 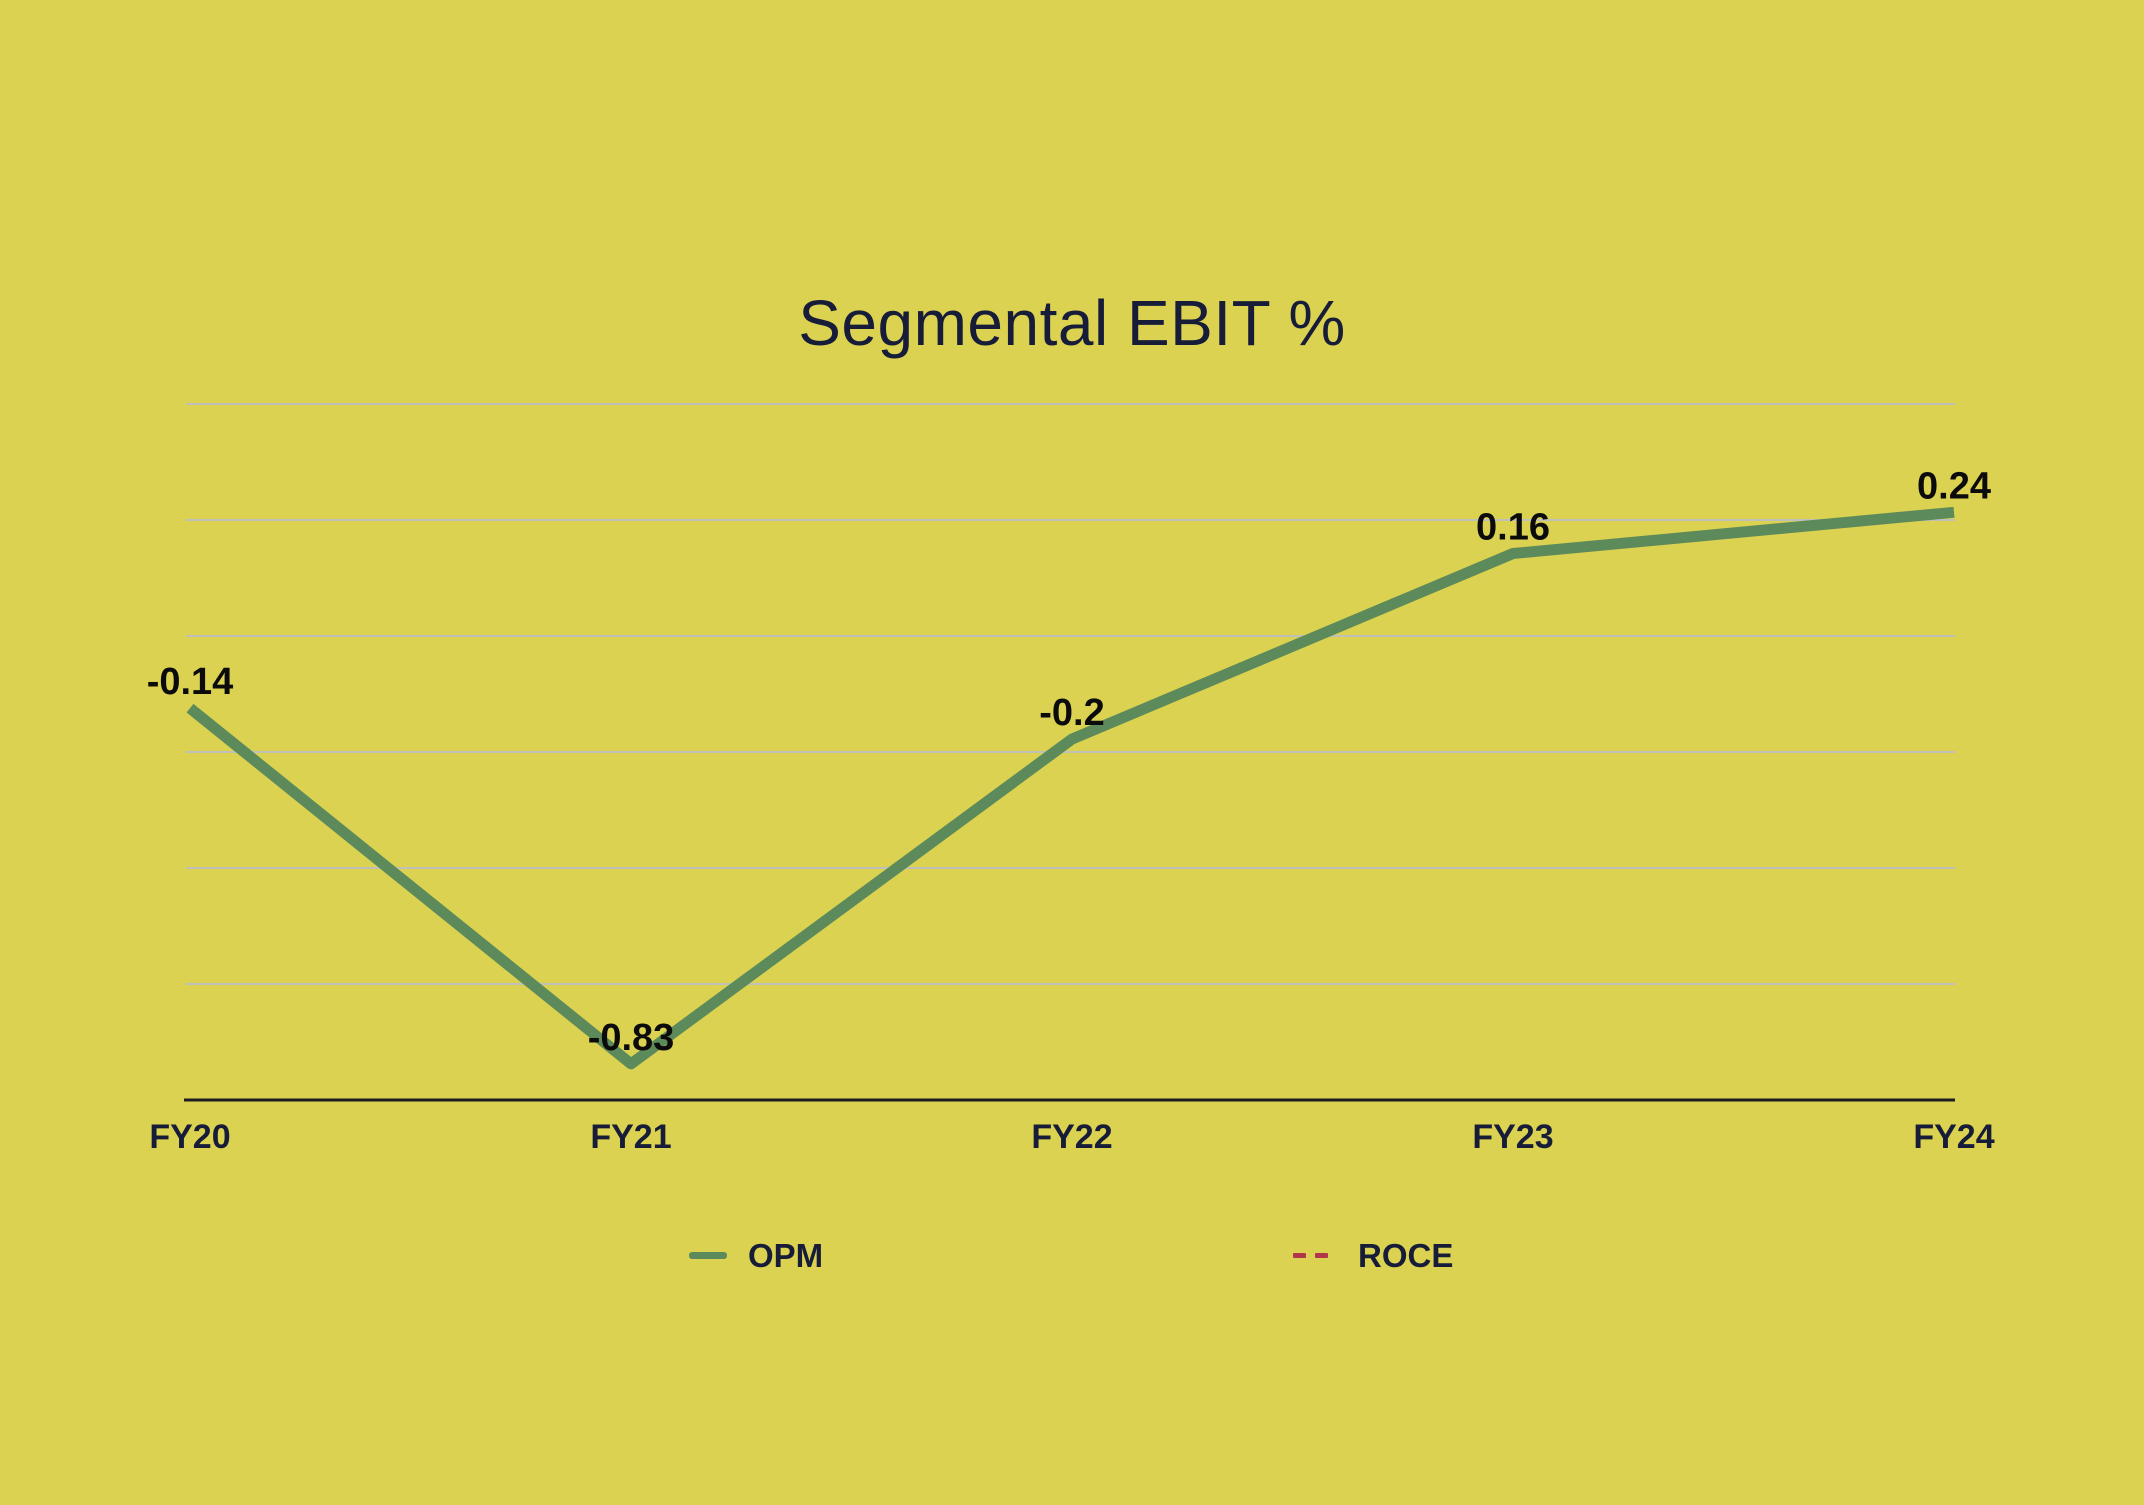 I want to click on x-axis-label: FY21, so click(x=630, y=1137).